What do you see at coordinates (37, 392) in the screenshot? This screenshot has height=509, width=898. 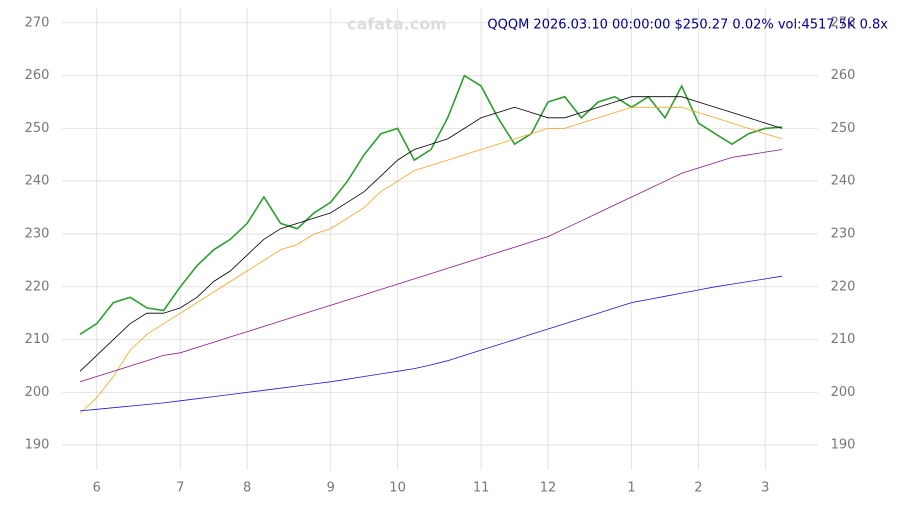 I see `y-tick-label: 200` at bounding box center [37, 392].